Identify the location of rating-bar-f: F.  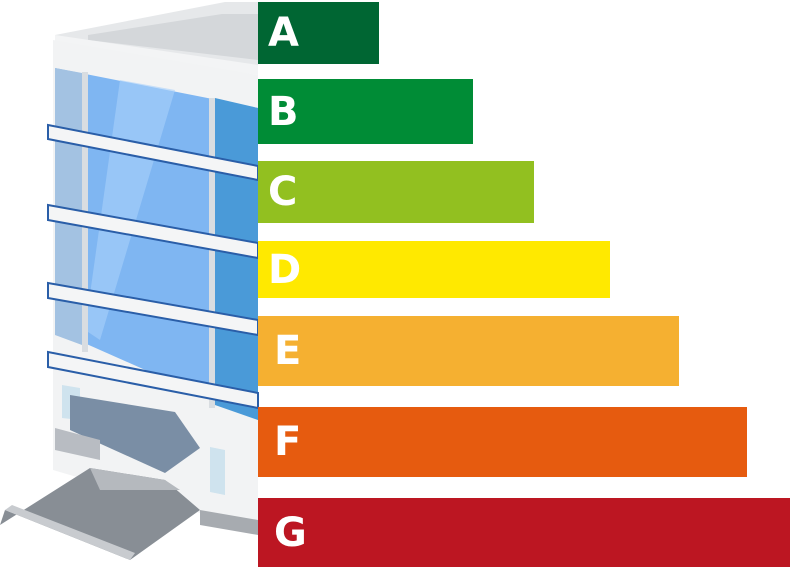
(502, 442).